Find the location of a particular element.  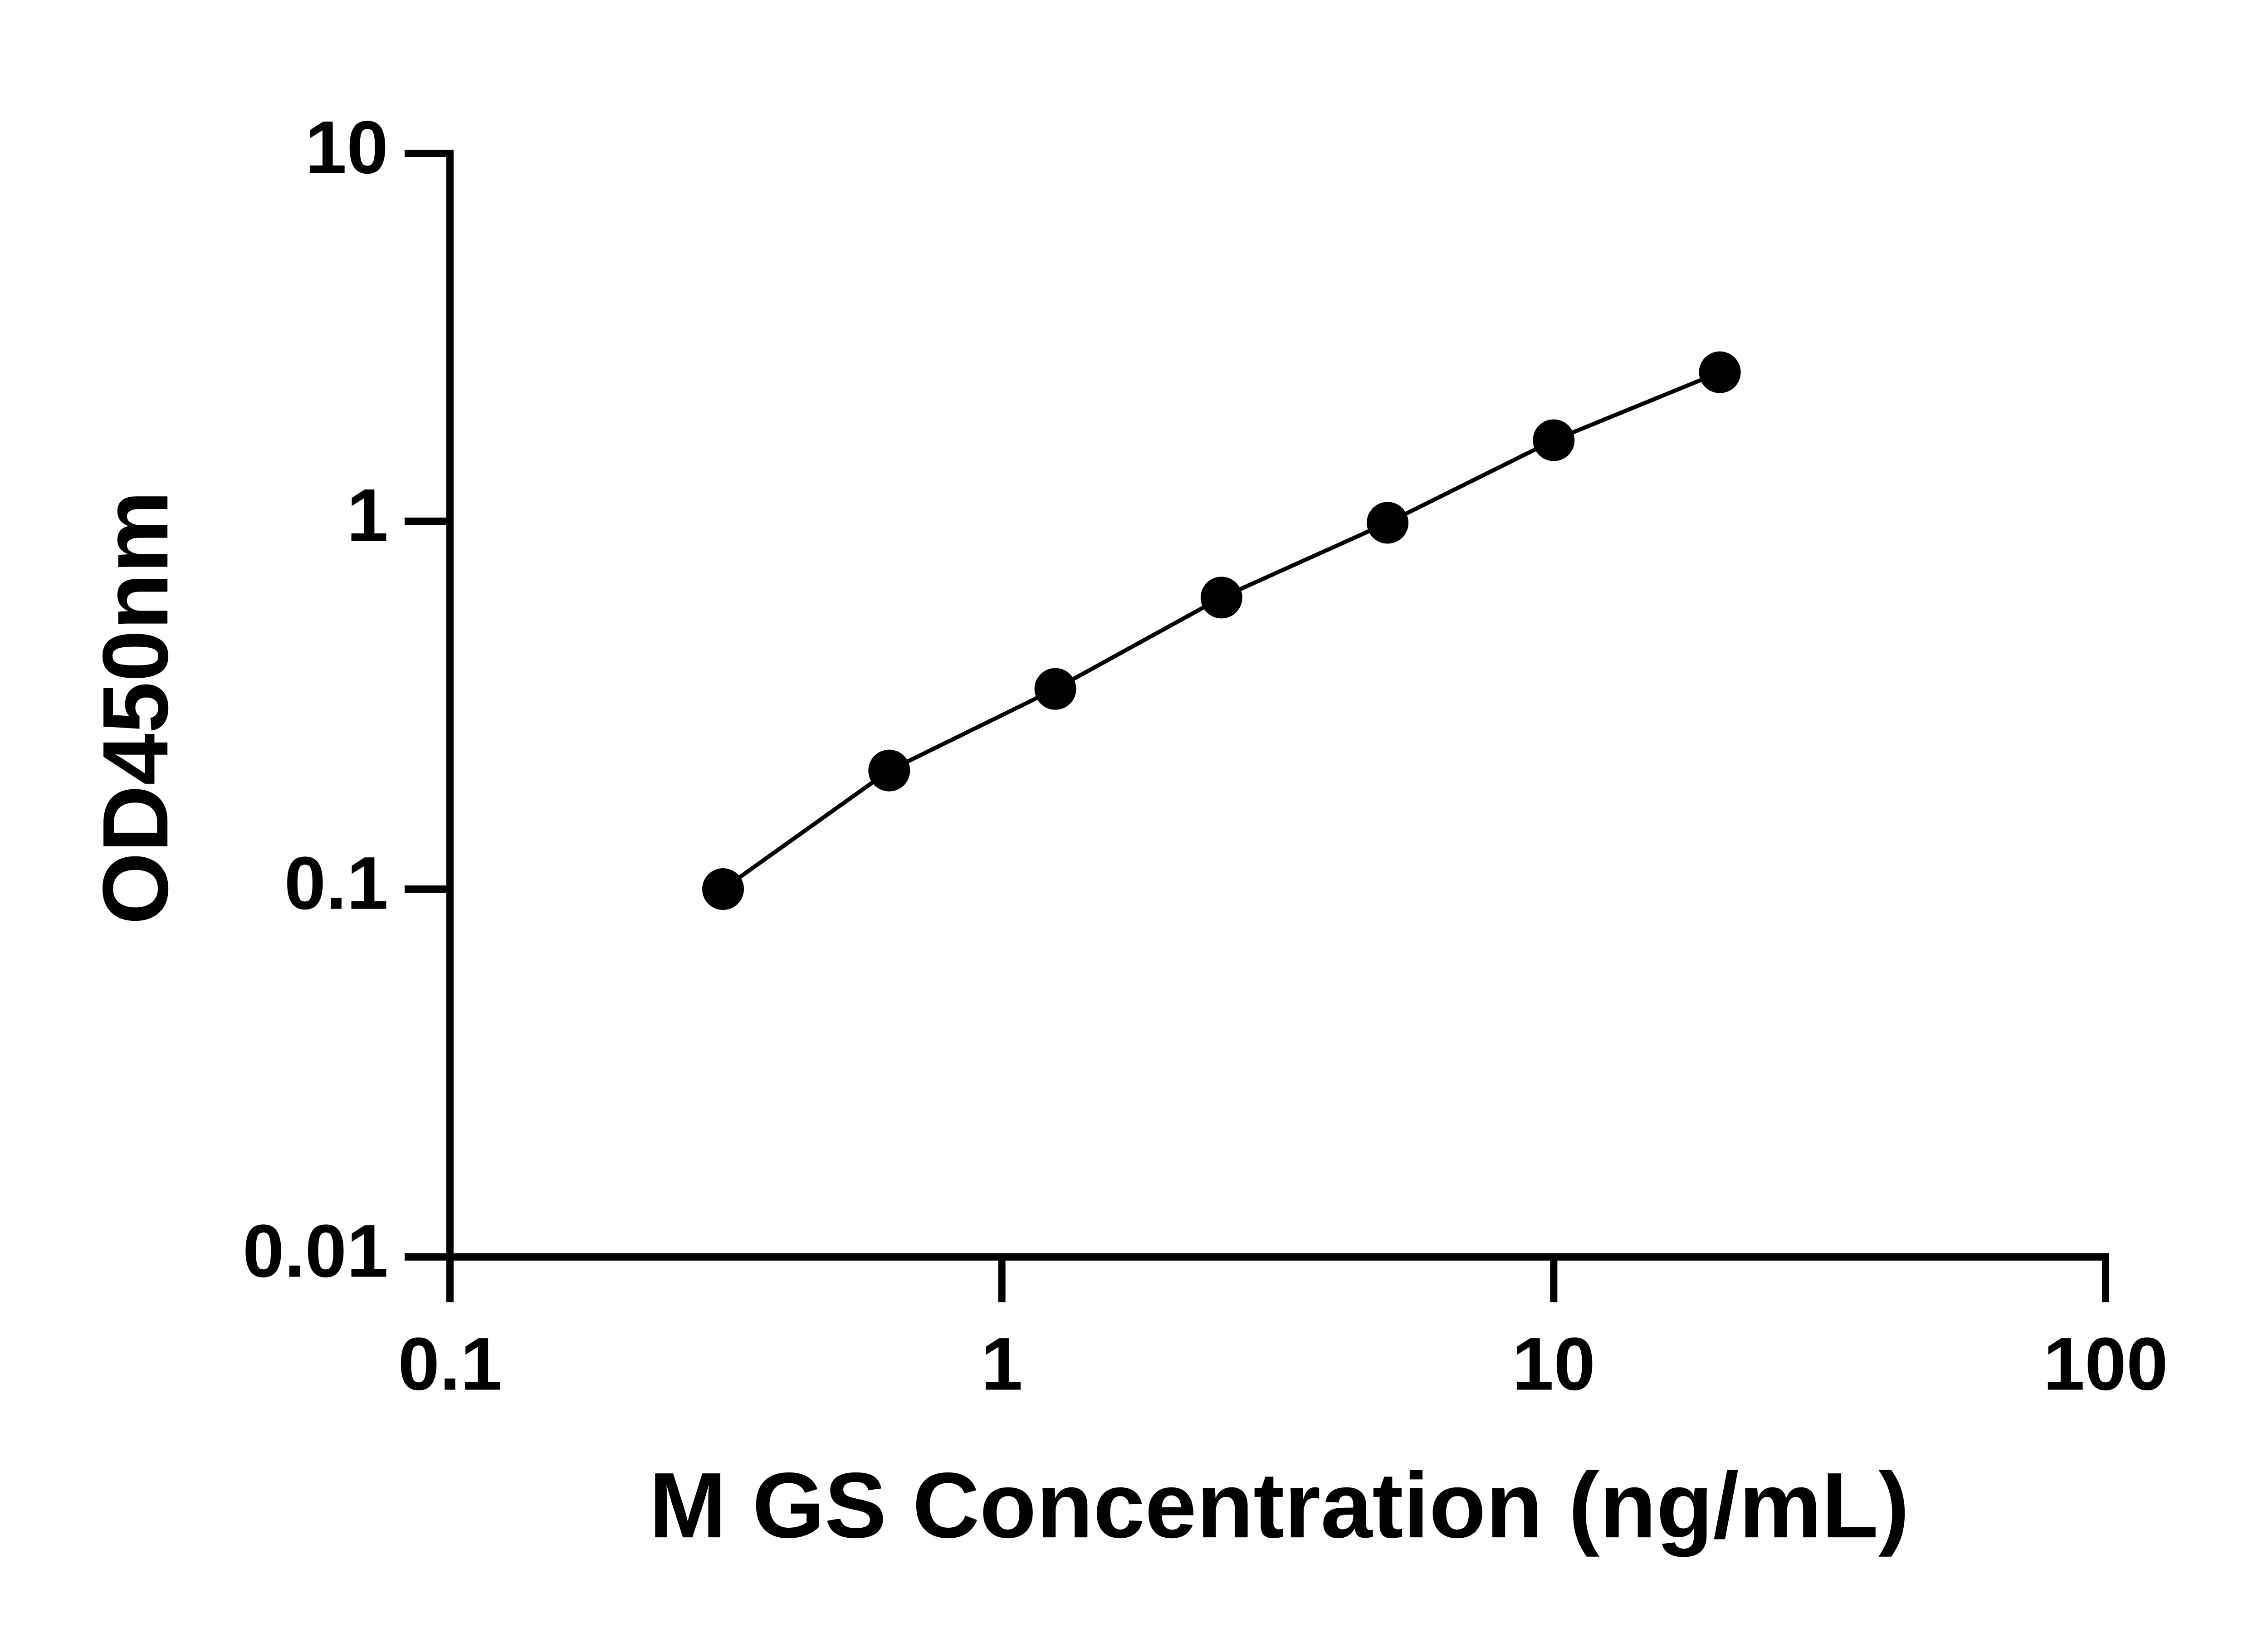

x-axis-title: M GS Concentration (ng/mL) is located at coordinates (1279, 1505).